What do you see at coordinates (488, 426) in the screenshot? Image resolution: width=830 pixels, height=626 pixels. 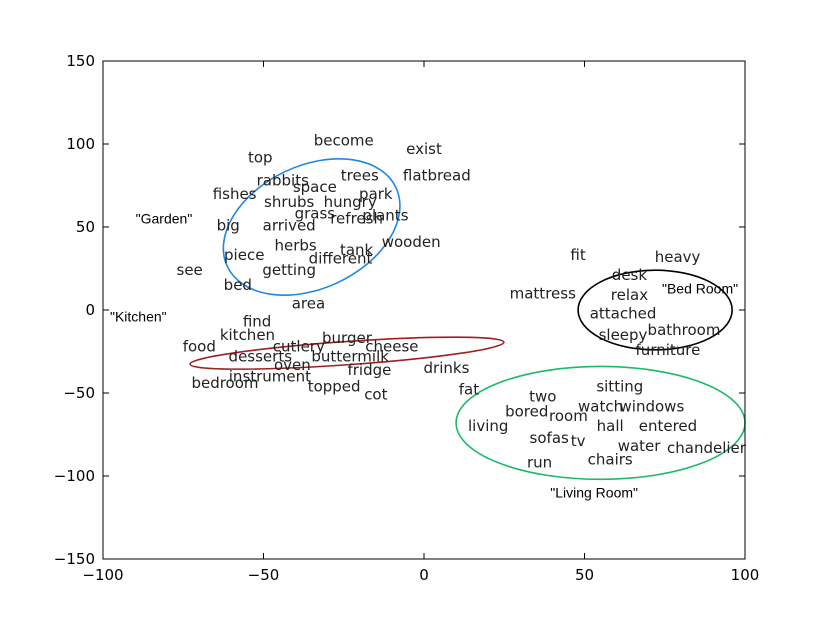 I see `word-point: living` at bounding box center [488, 426].